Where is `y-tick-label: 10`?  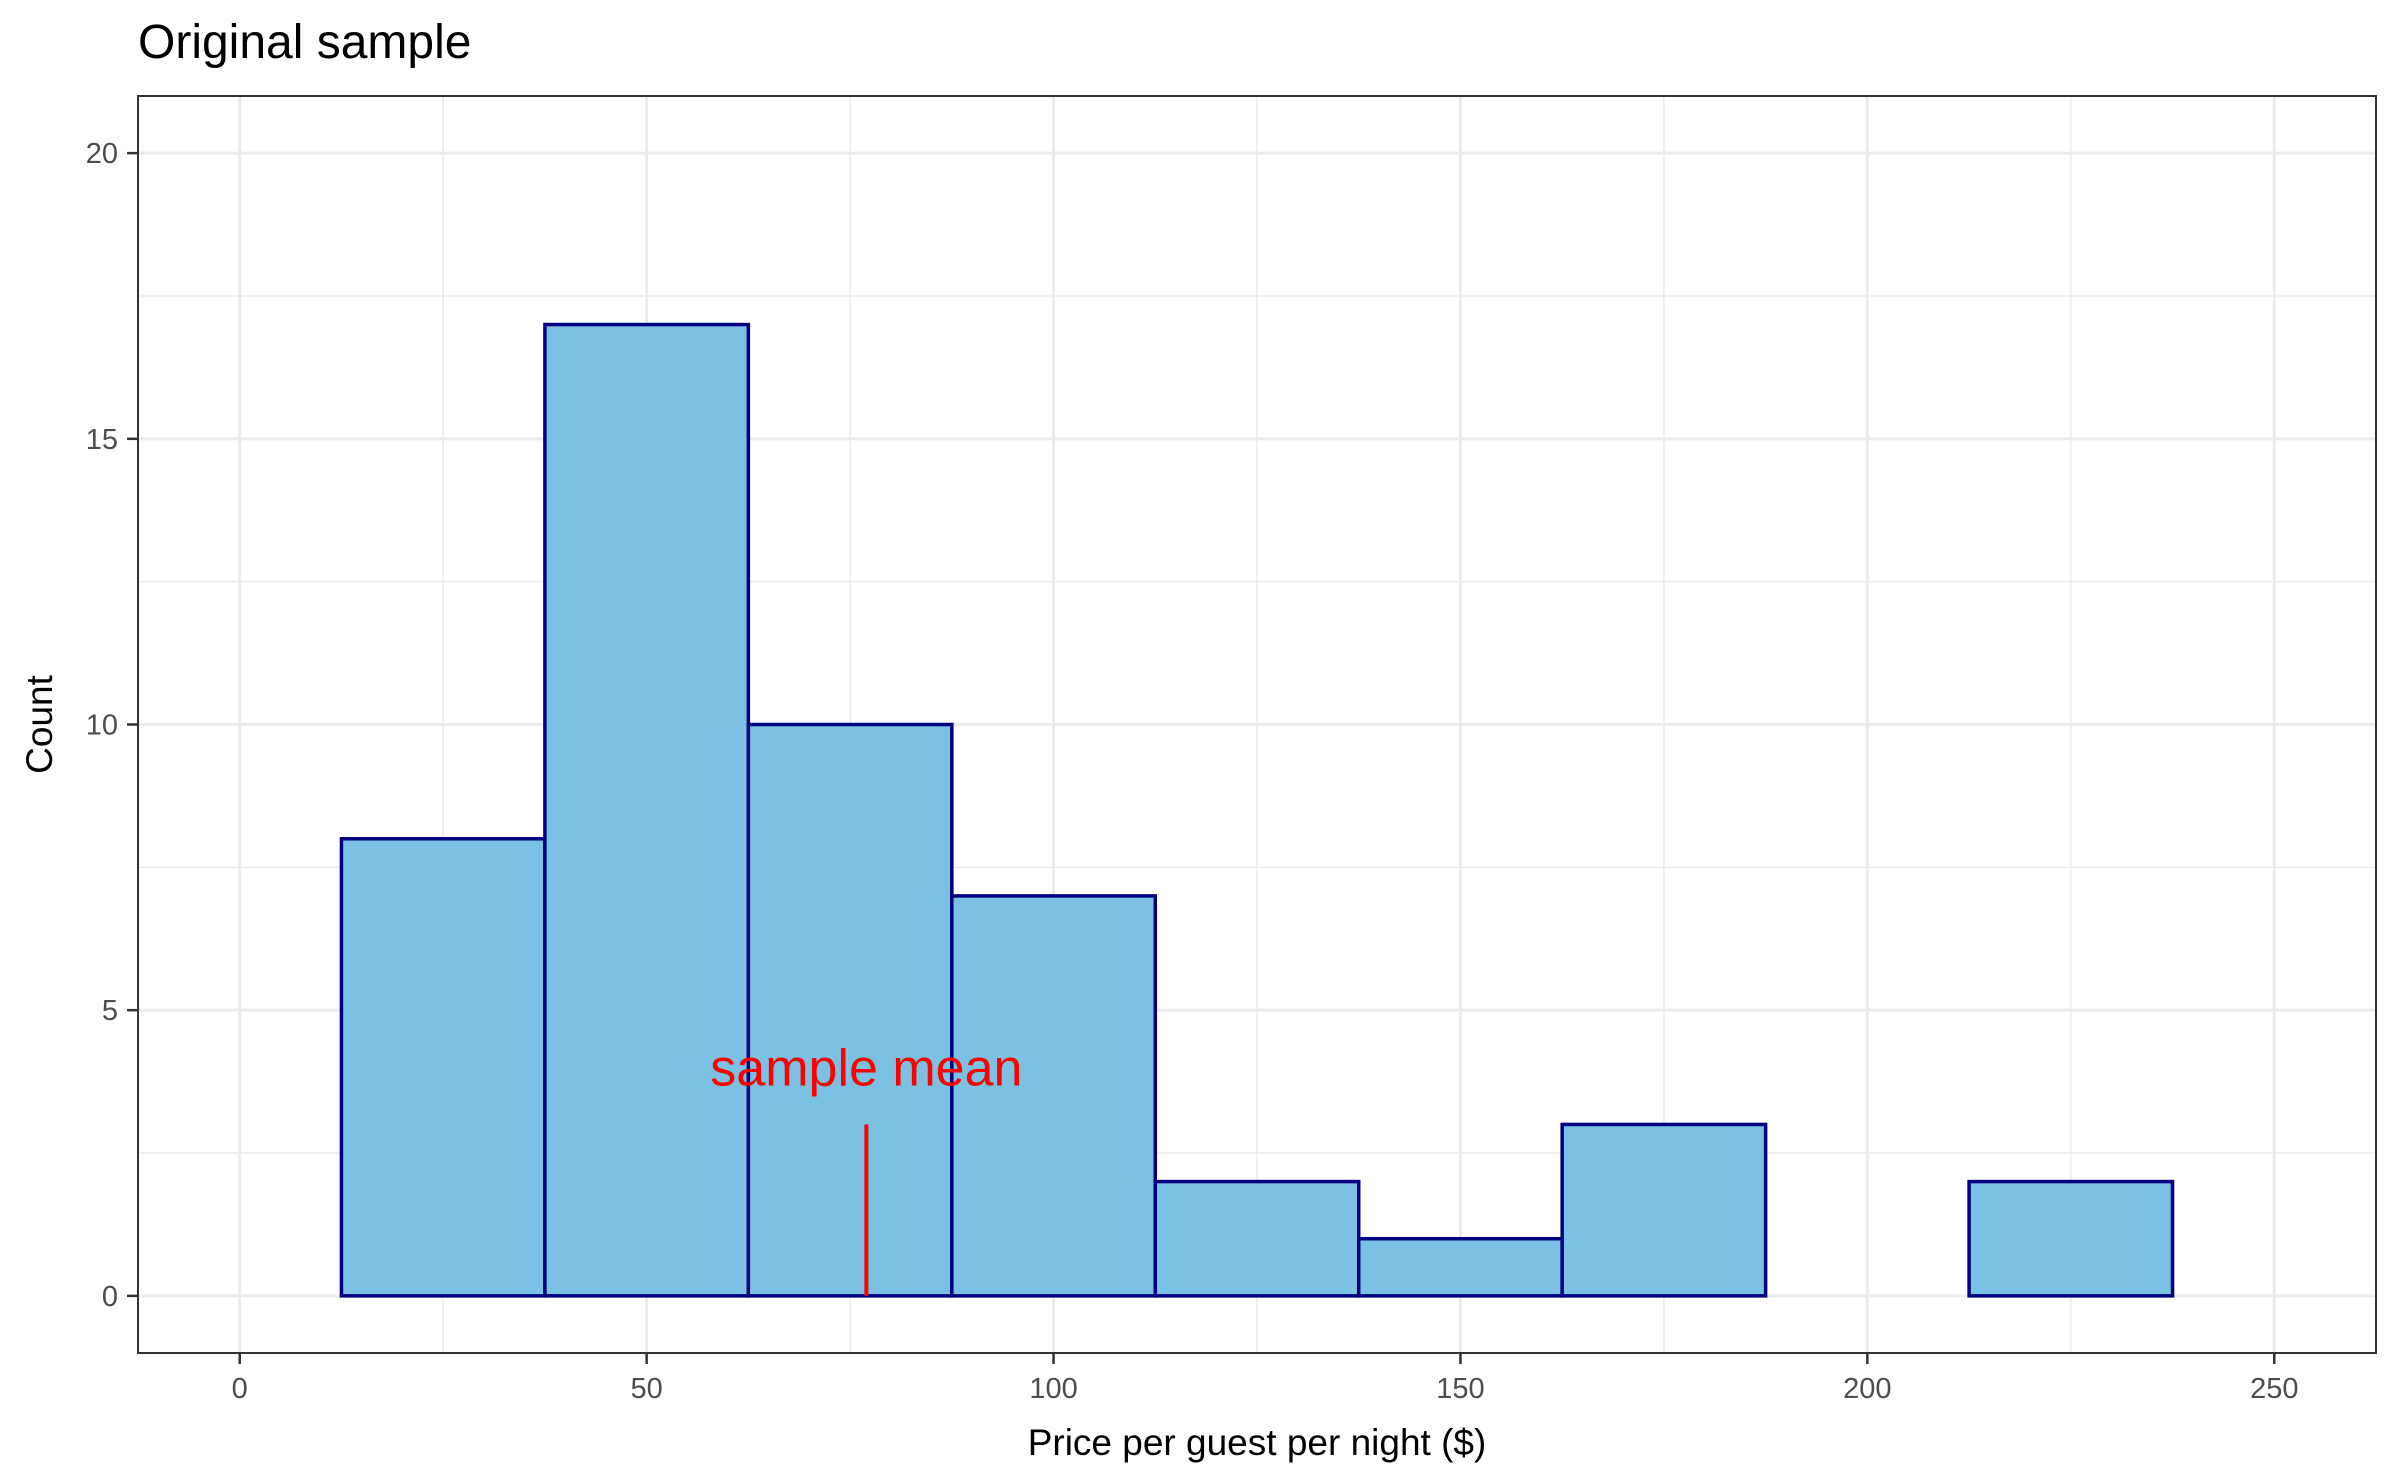
y-tick-label: 10 is located at coordinates (102, 726).